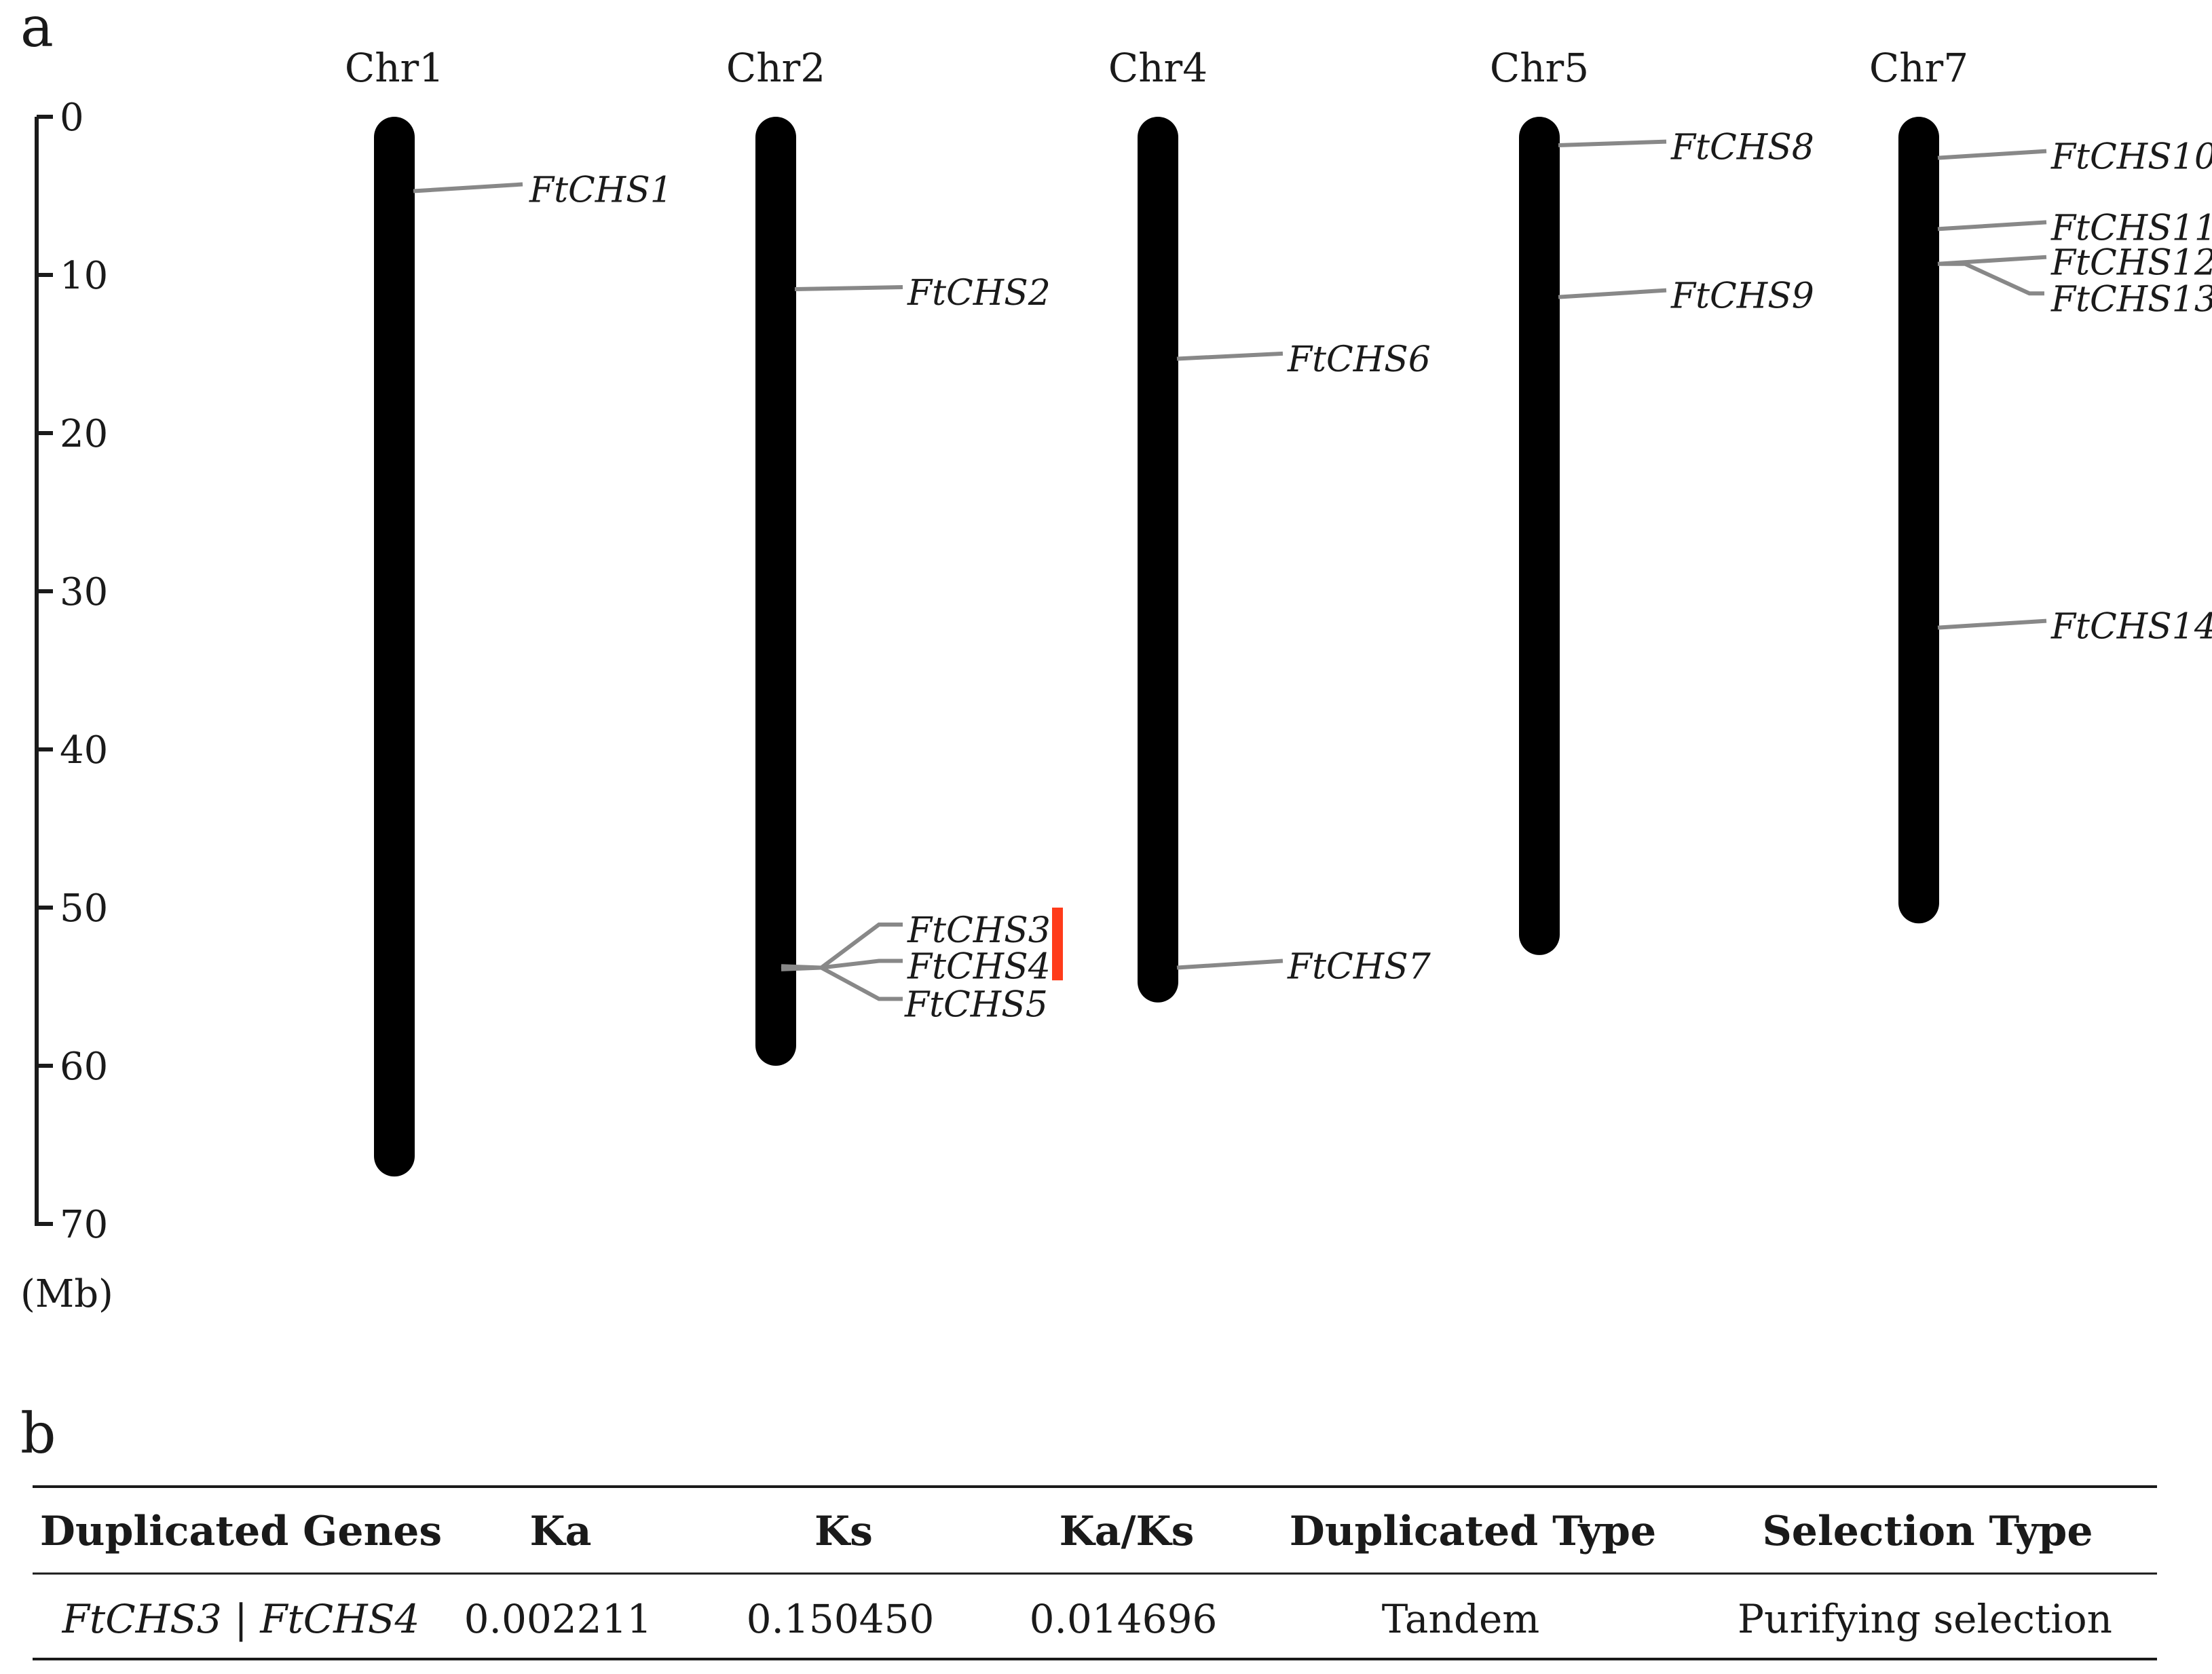  Describe the element at coordinates (601, 190) in the screenshot. I see `gene-label-ftchs1: FtCHS1` at that location.